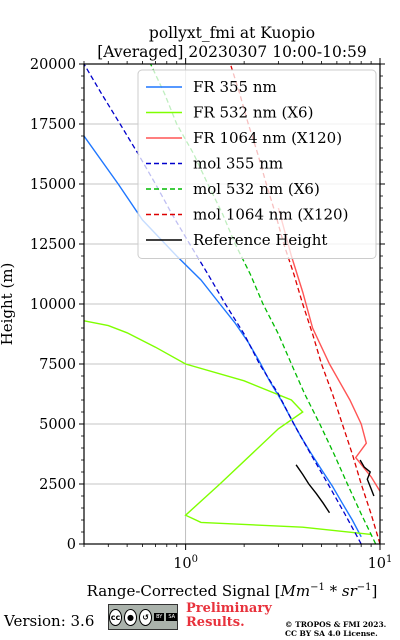  What do you see at coordinates (267, 138) in the screenshot?
I see `legend-label: FR 1064 nm (X120)` at bounding box center [267, 138].